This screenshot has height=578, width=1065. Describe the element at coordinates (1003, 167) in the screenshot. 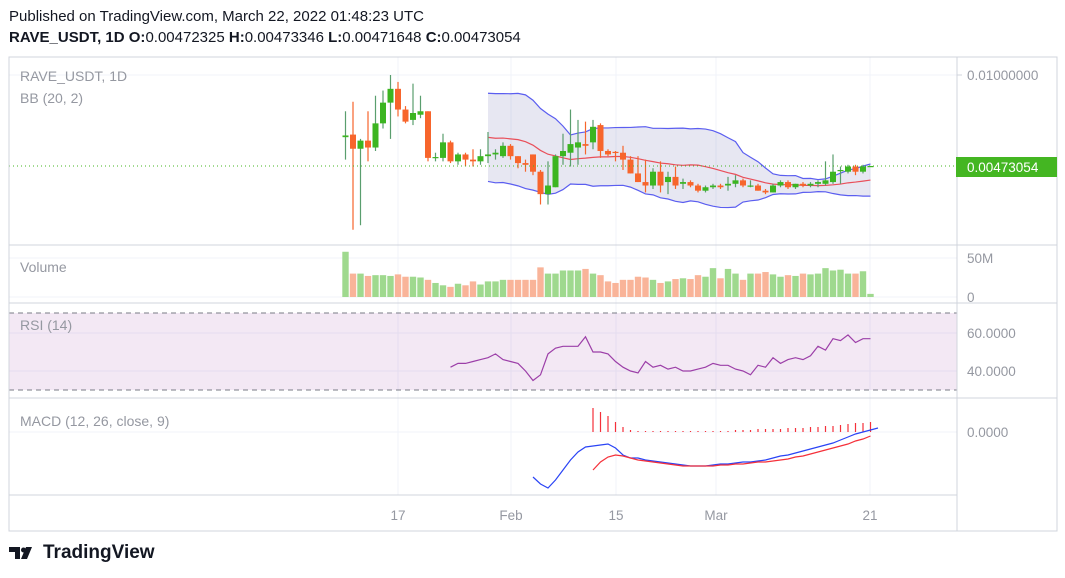

I see `last-price-label: 0.00473054` at that location.